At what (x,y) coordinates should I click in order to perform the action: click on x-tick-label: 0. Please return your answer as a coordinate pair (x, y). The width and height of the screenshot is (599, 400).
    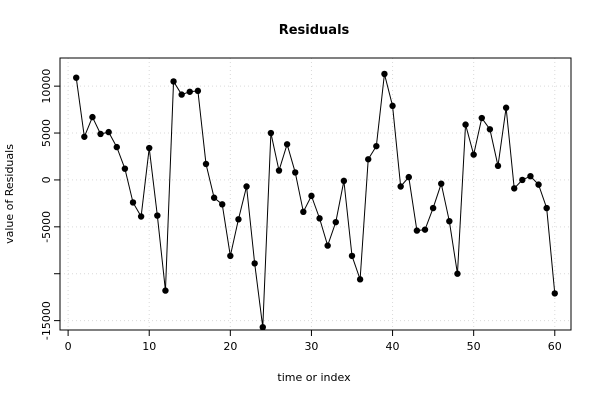
    Looking at the image, I should click on (68, 346).